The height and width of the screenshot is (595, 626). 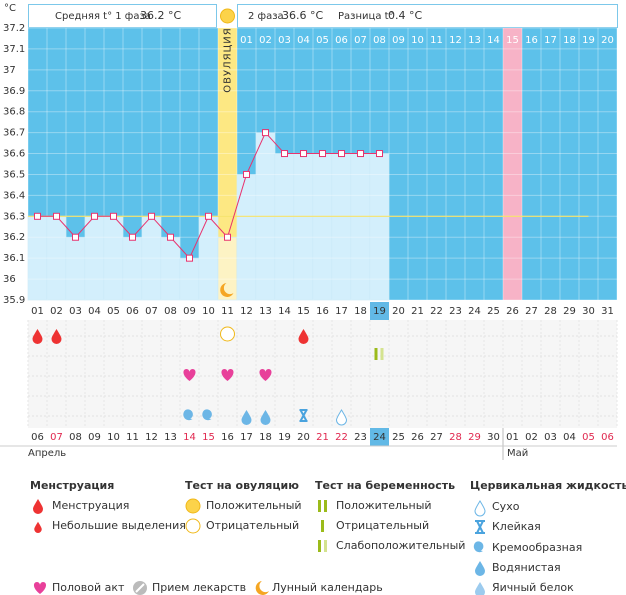 I want to click on phase1-label: Средняя t° 1 фаза, so click(x=103, y=16).